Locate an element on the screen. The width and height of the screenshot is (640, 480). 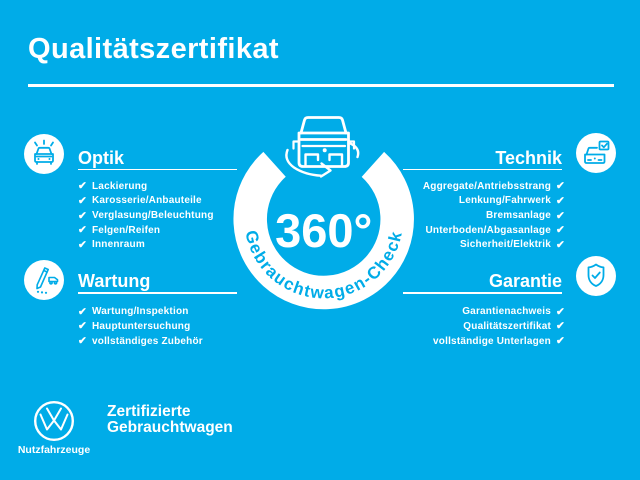
brand-claim-line1: Zertifizierte is located at coordinates (149, 411).